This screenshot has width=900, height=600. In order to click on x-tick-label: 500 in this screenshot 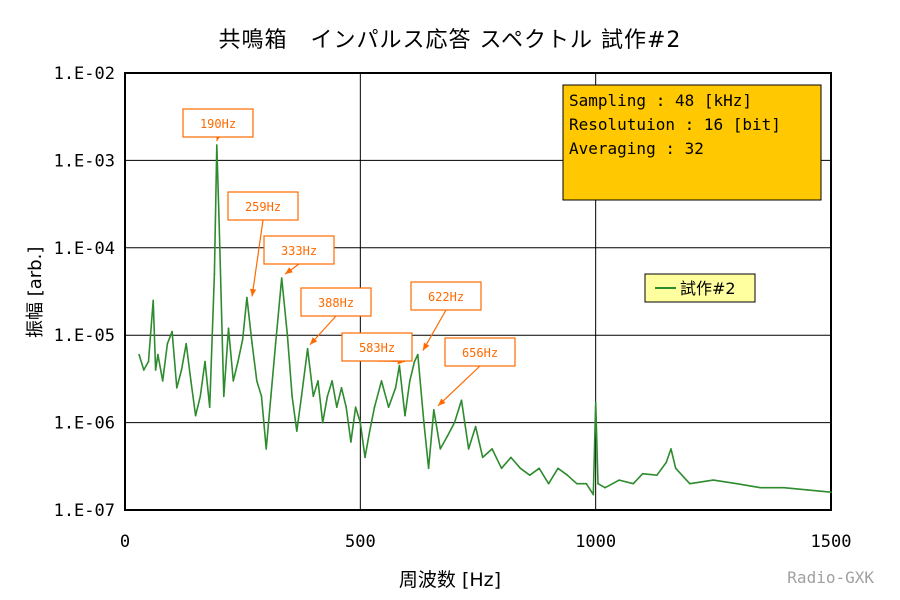, I will do `click(360, 542)`.